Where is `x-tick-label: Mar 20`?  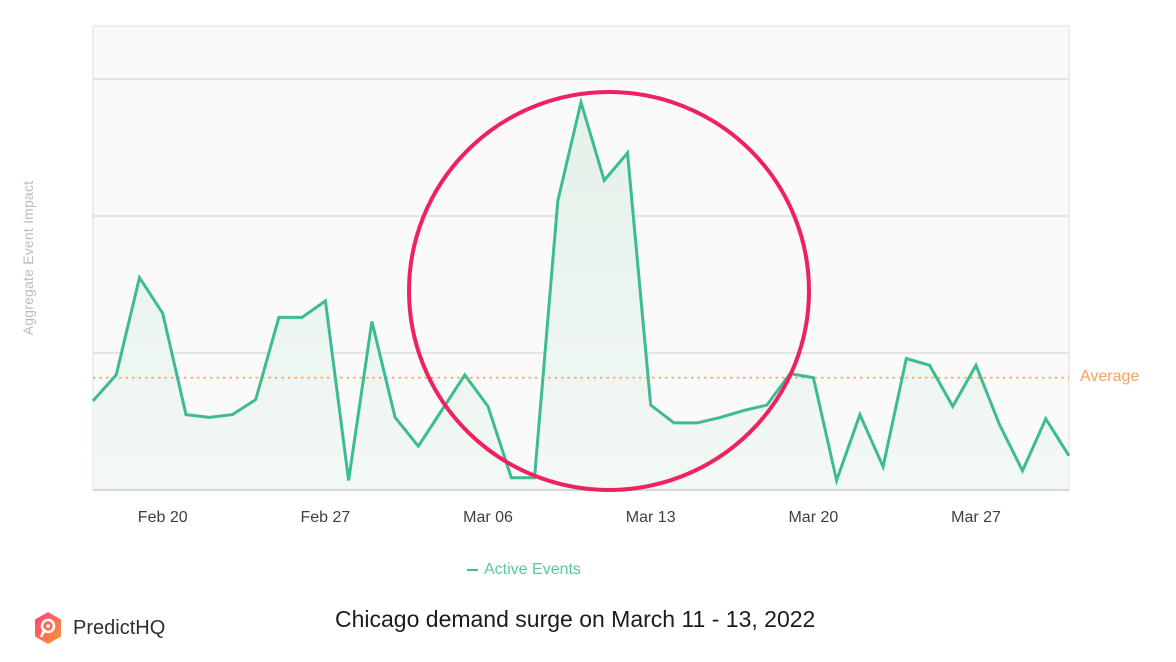 x-tick-label: Mar 20 is located at coordinates (813, 517).